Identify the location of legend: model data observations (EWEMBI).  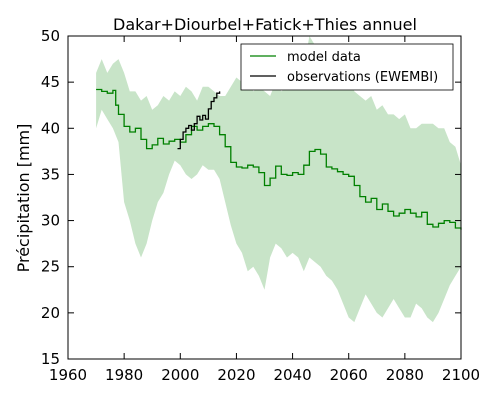
(347, 67).